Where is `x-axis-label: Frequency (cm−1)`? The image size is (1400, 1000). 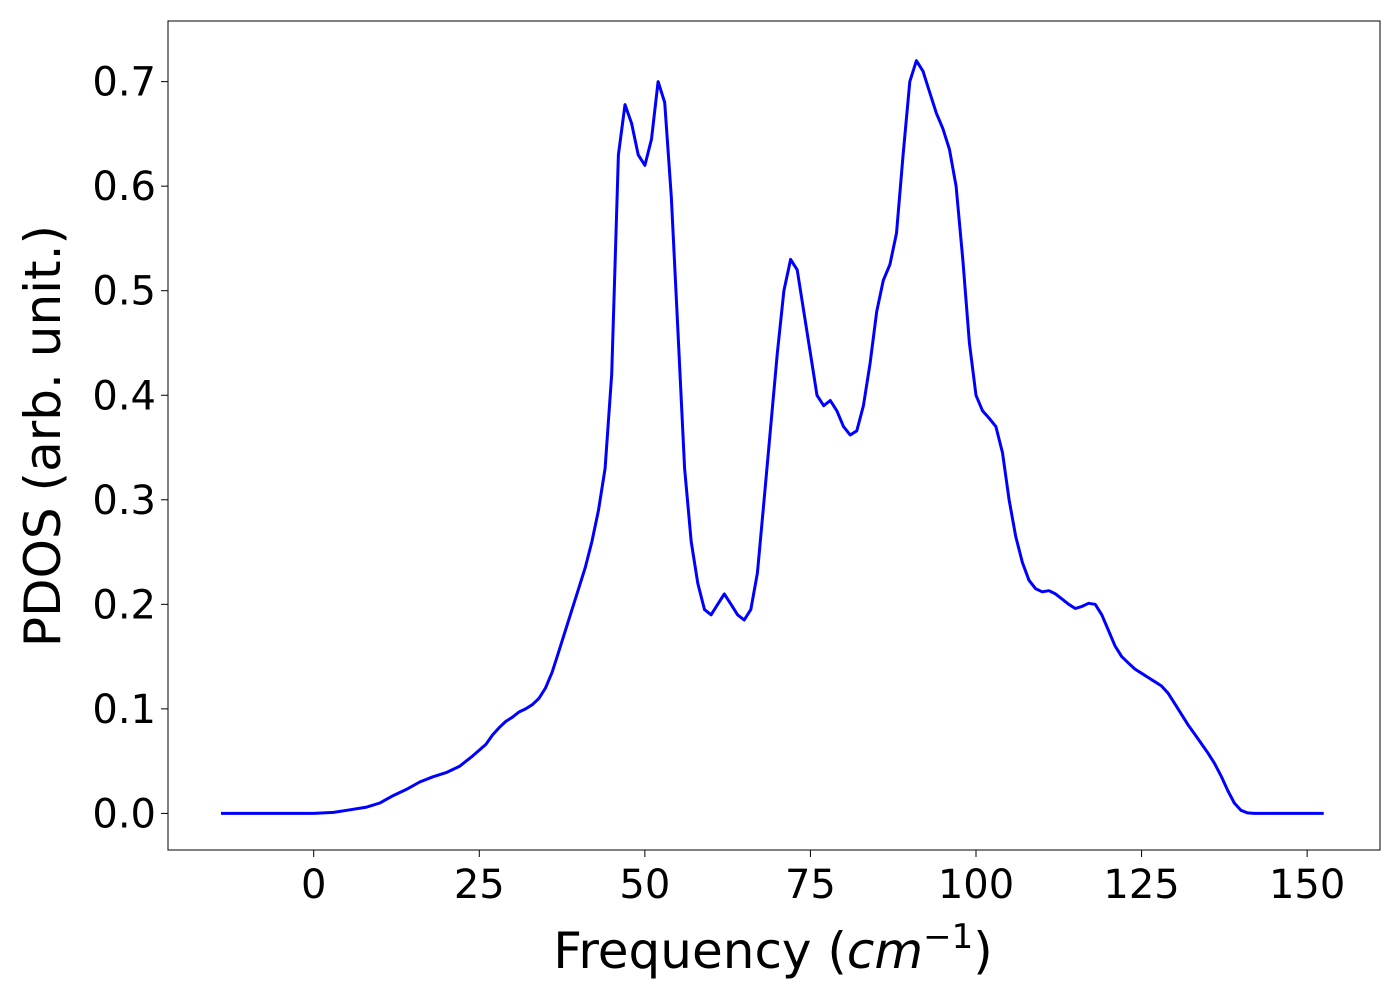
x-axis-label: Frequency (cm−1) is located at coordinates (773, 948).